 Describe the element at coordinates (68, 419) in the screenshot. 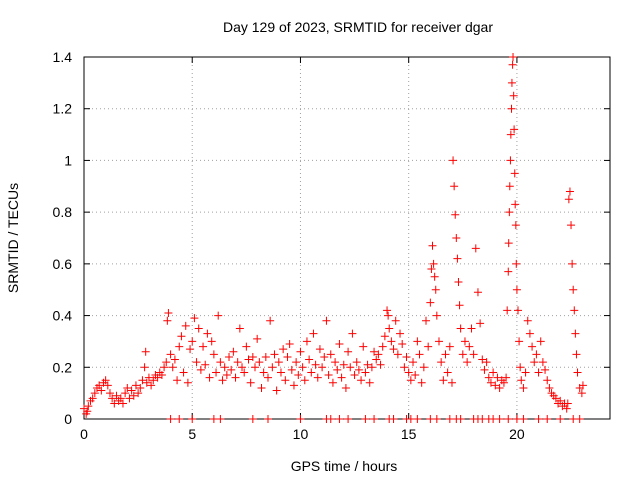

I see `y-tick-label: 0` at that location.